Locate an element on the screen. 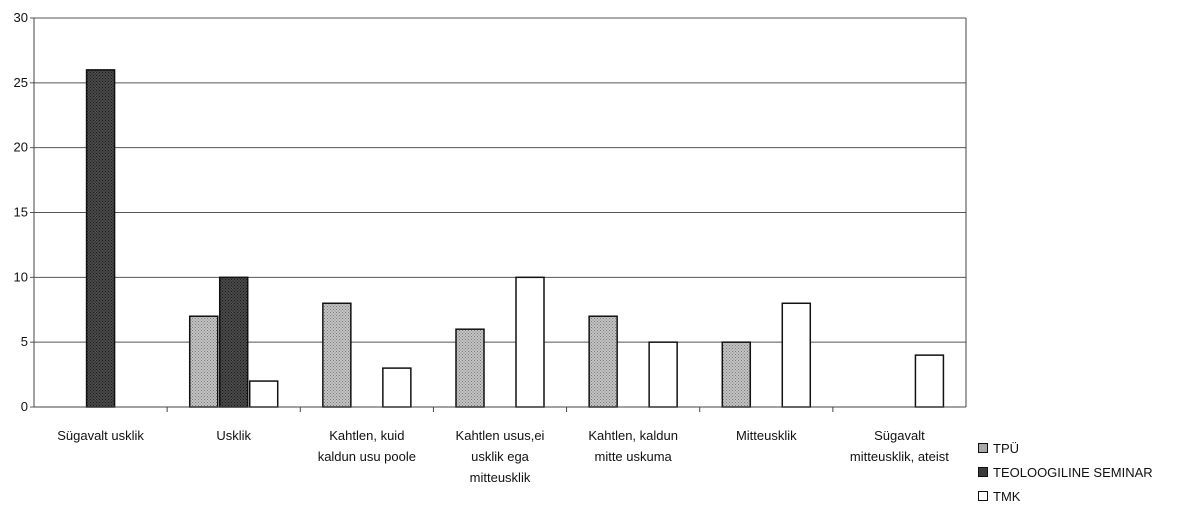 This screenshot has width=1188, height=515. bar-tmk-kahtlen-kuid-kaldun-usu-poole is located at coordinates (397, 387).